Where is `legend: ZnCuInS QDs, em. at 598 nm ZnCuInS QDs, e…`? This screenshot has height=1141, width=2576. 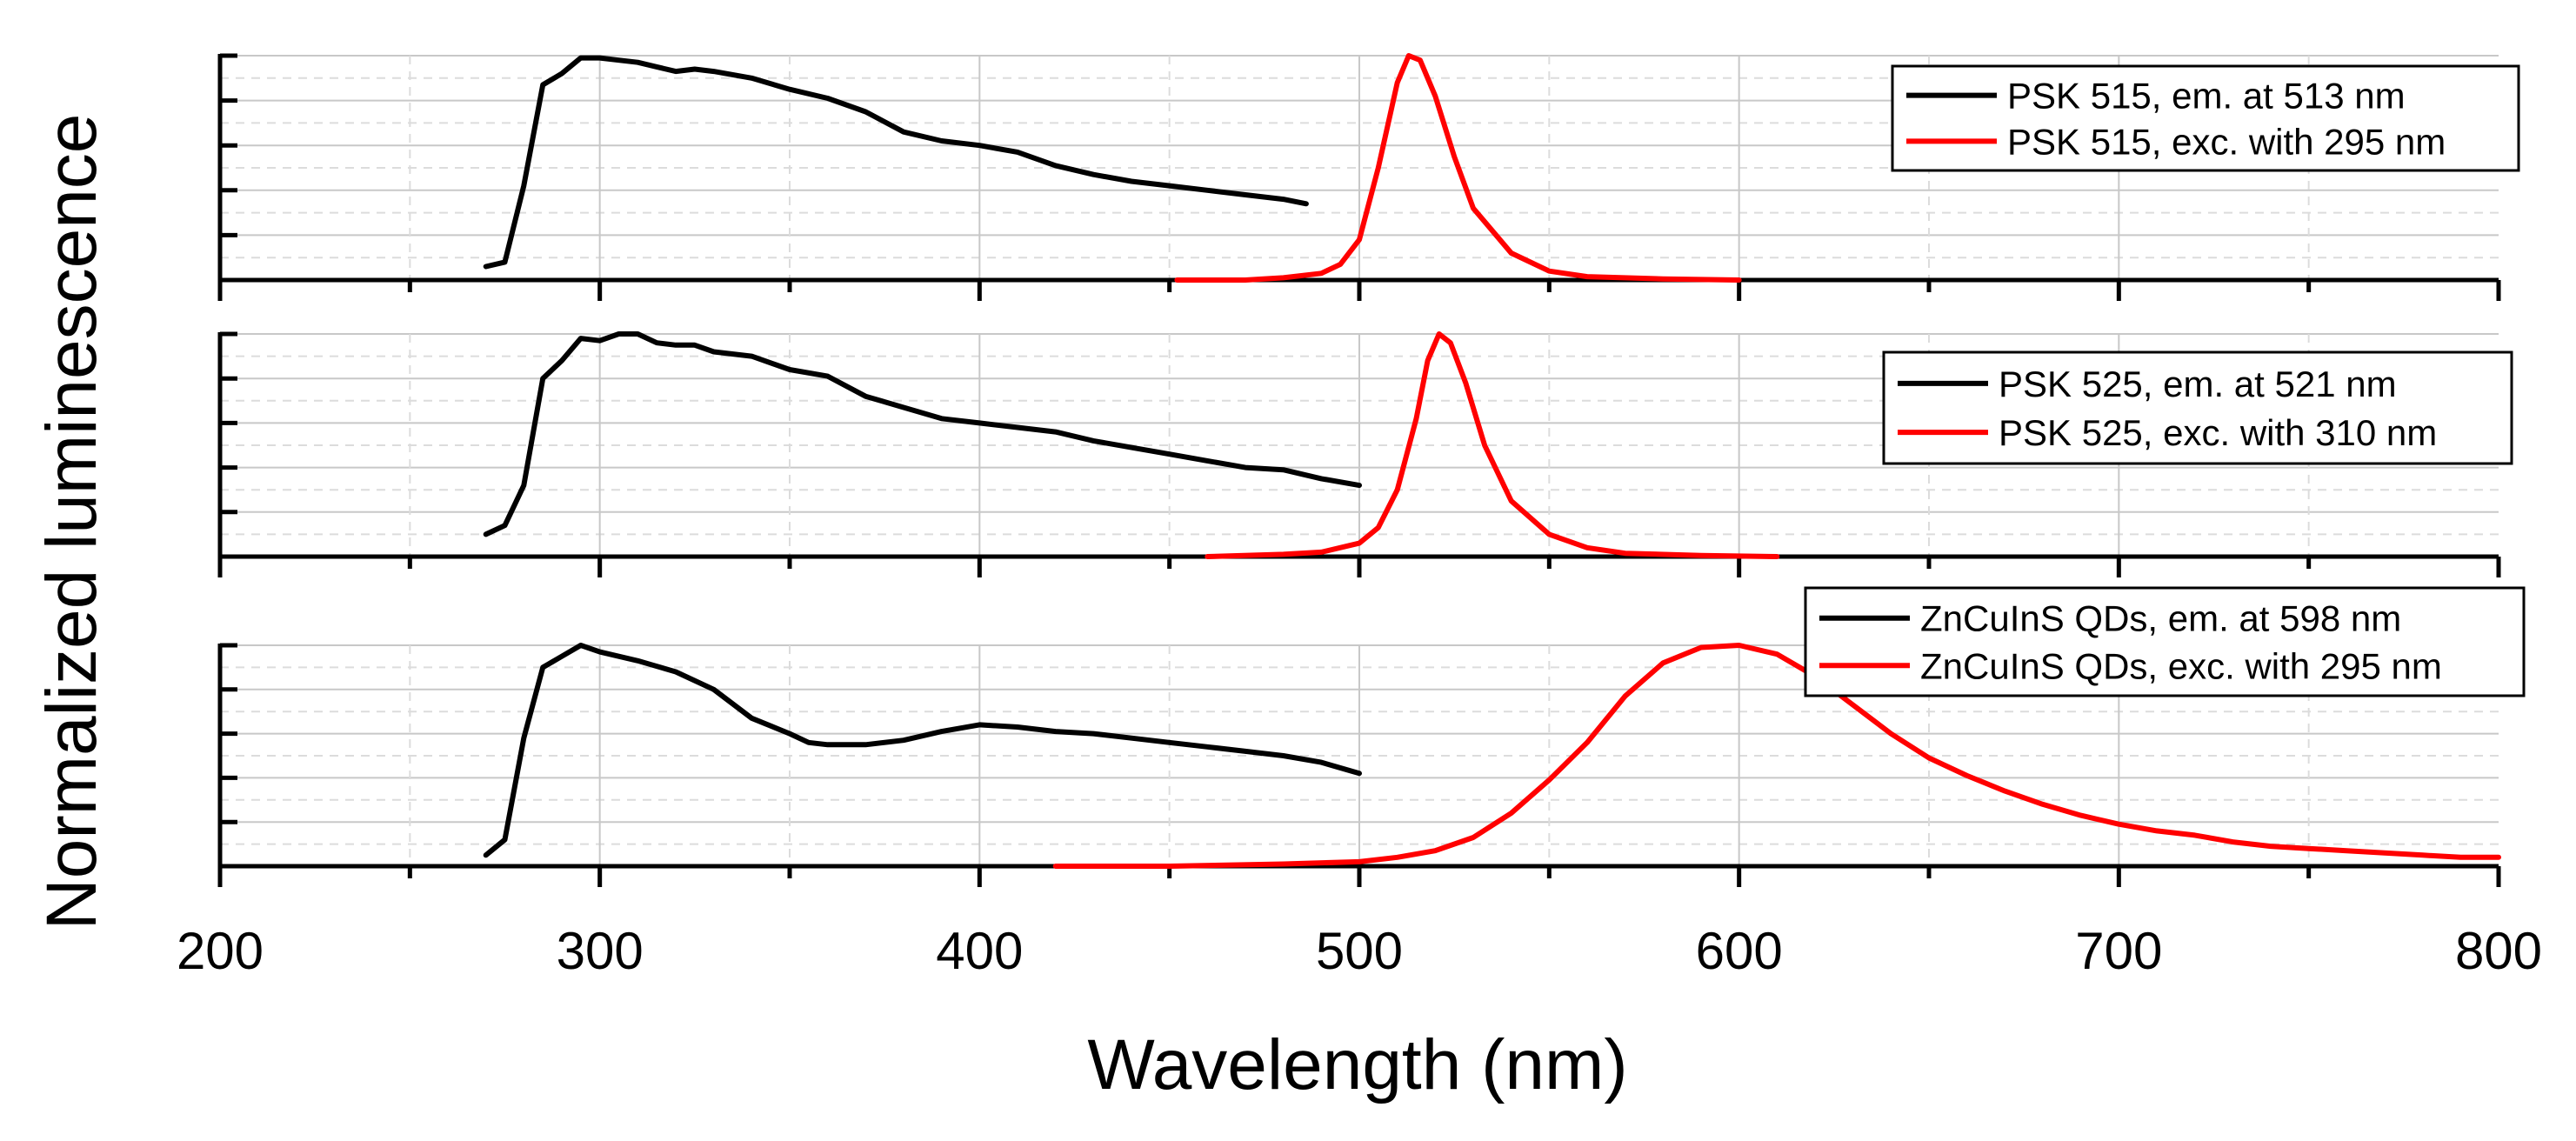
legend: ZnCuInS QDs, em. at 598 nm ZnCuInS QDs, e… is located at coordinates (2165, 641).